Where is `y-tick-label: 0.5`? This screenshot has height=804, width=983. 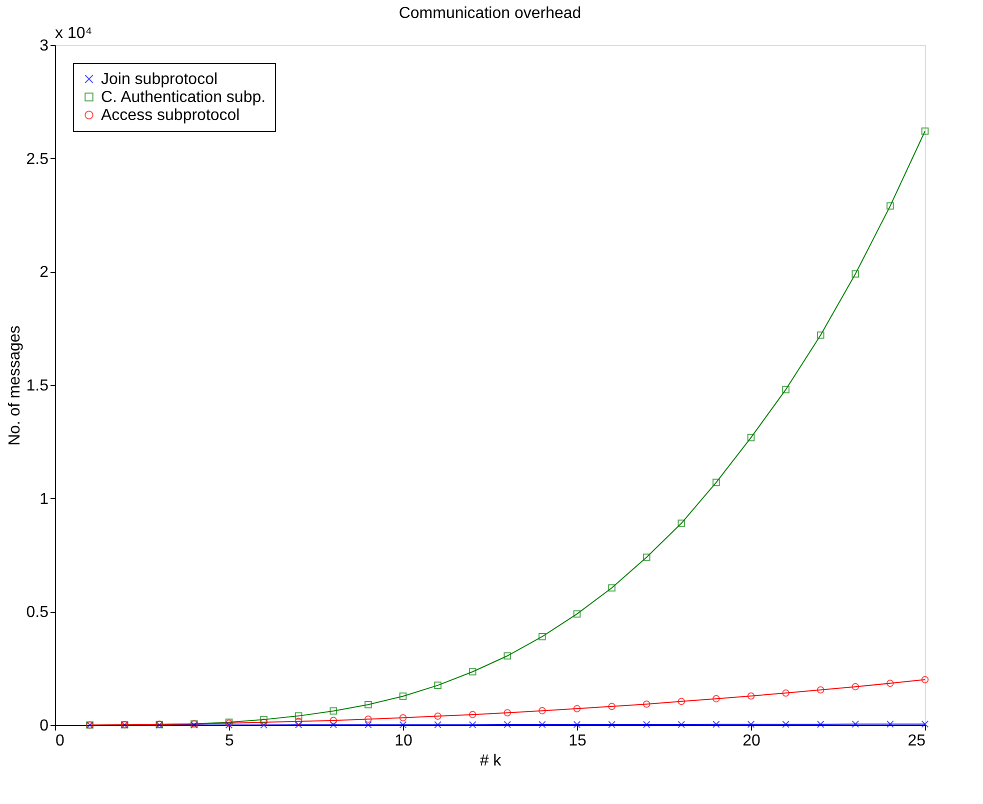
y-tick-label: 0.5 is located at coordinates (37, 613).